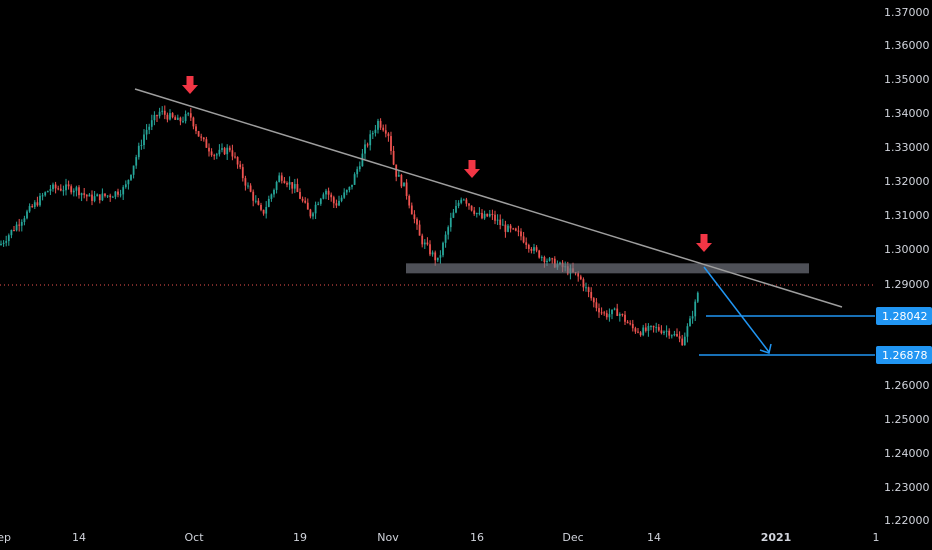  I want to click on projection-arrow, so click(736, 309).